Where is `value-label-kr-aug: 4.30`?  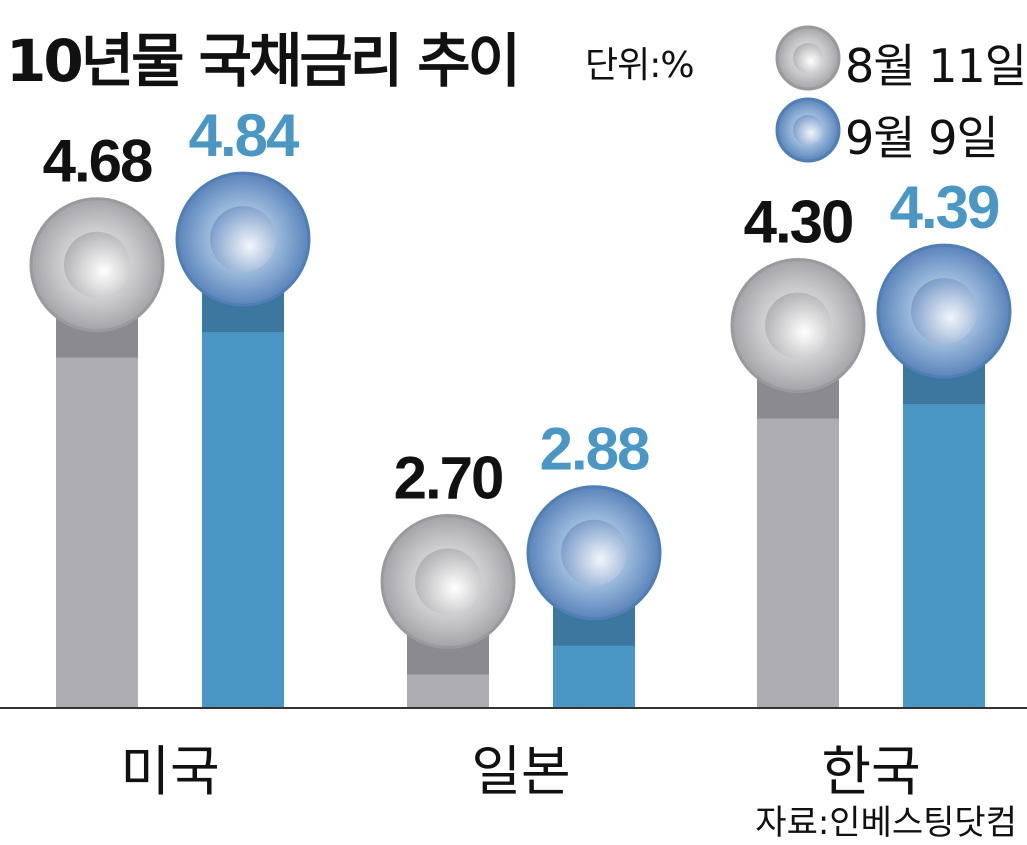 value-label-kr-aug: 4.30 is located at coordinates (798, 222).